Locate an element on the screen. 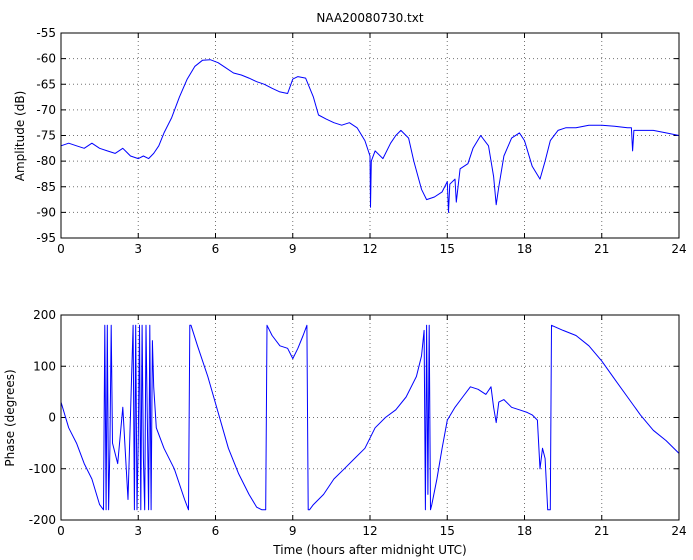  phase-x-tick-label: 15 is located at coordinates (447, 531).